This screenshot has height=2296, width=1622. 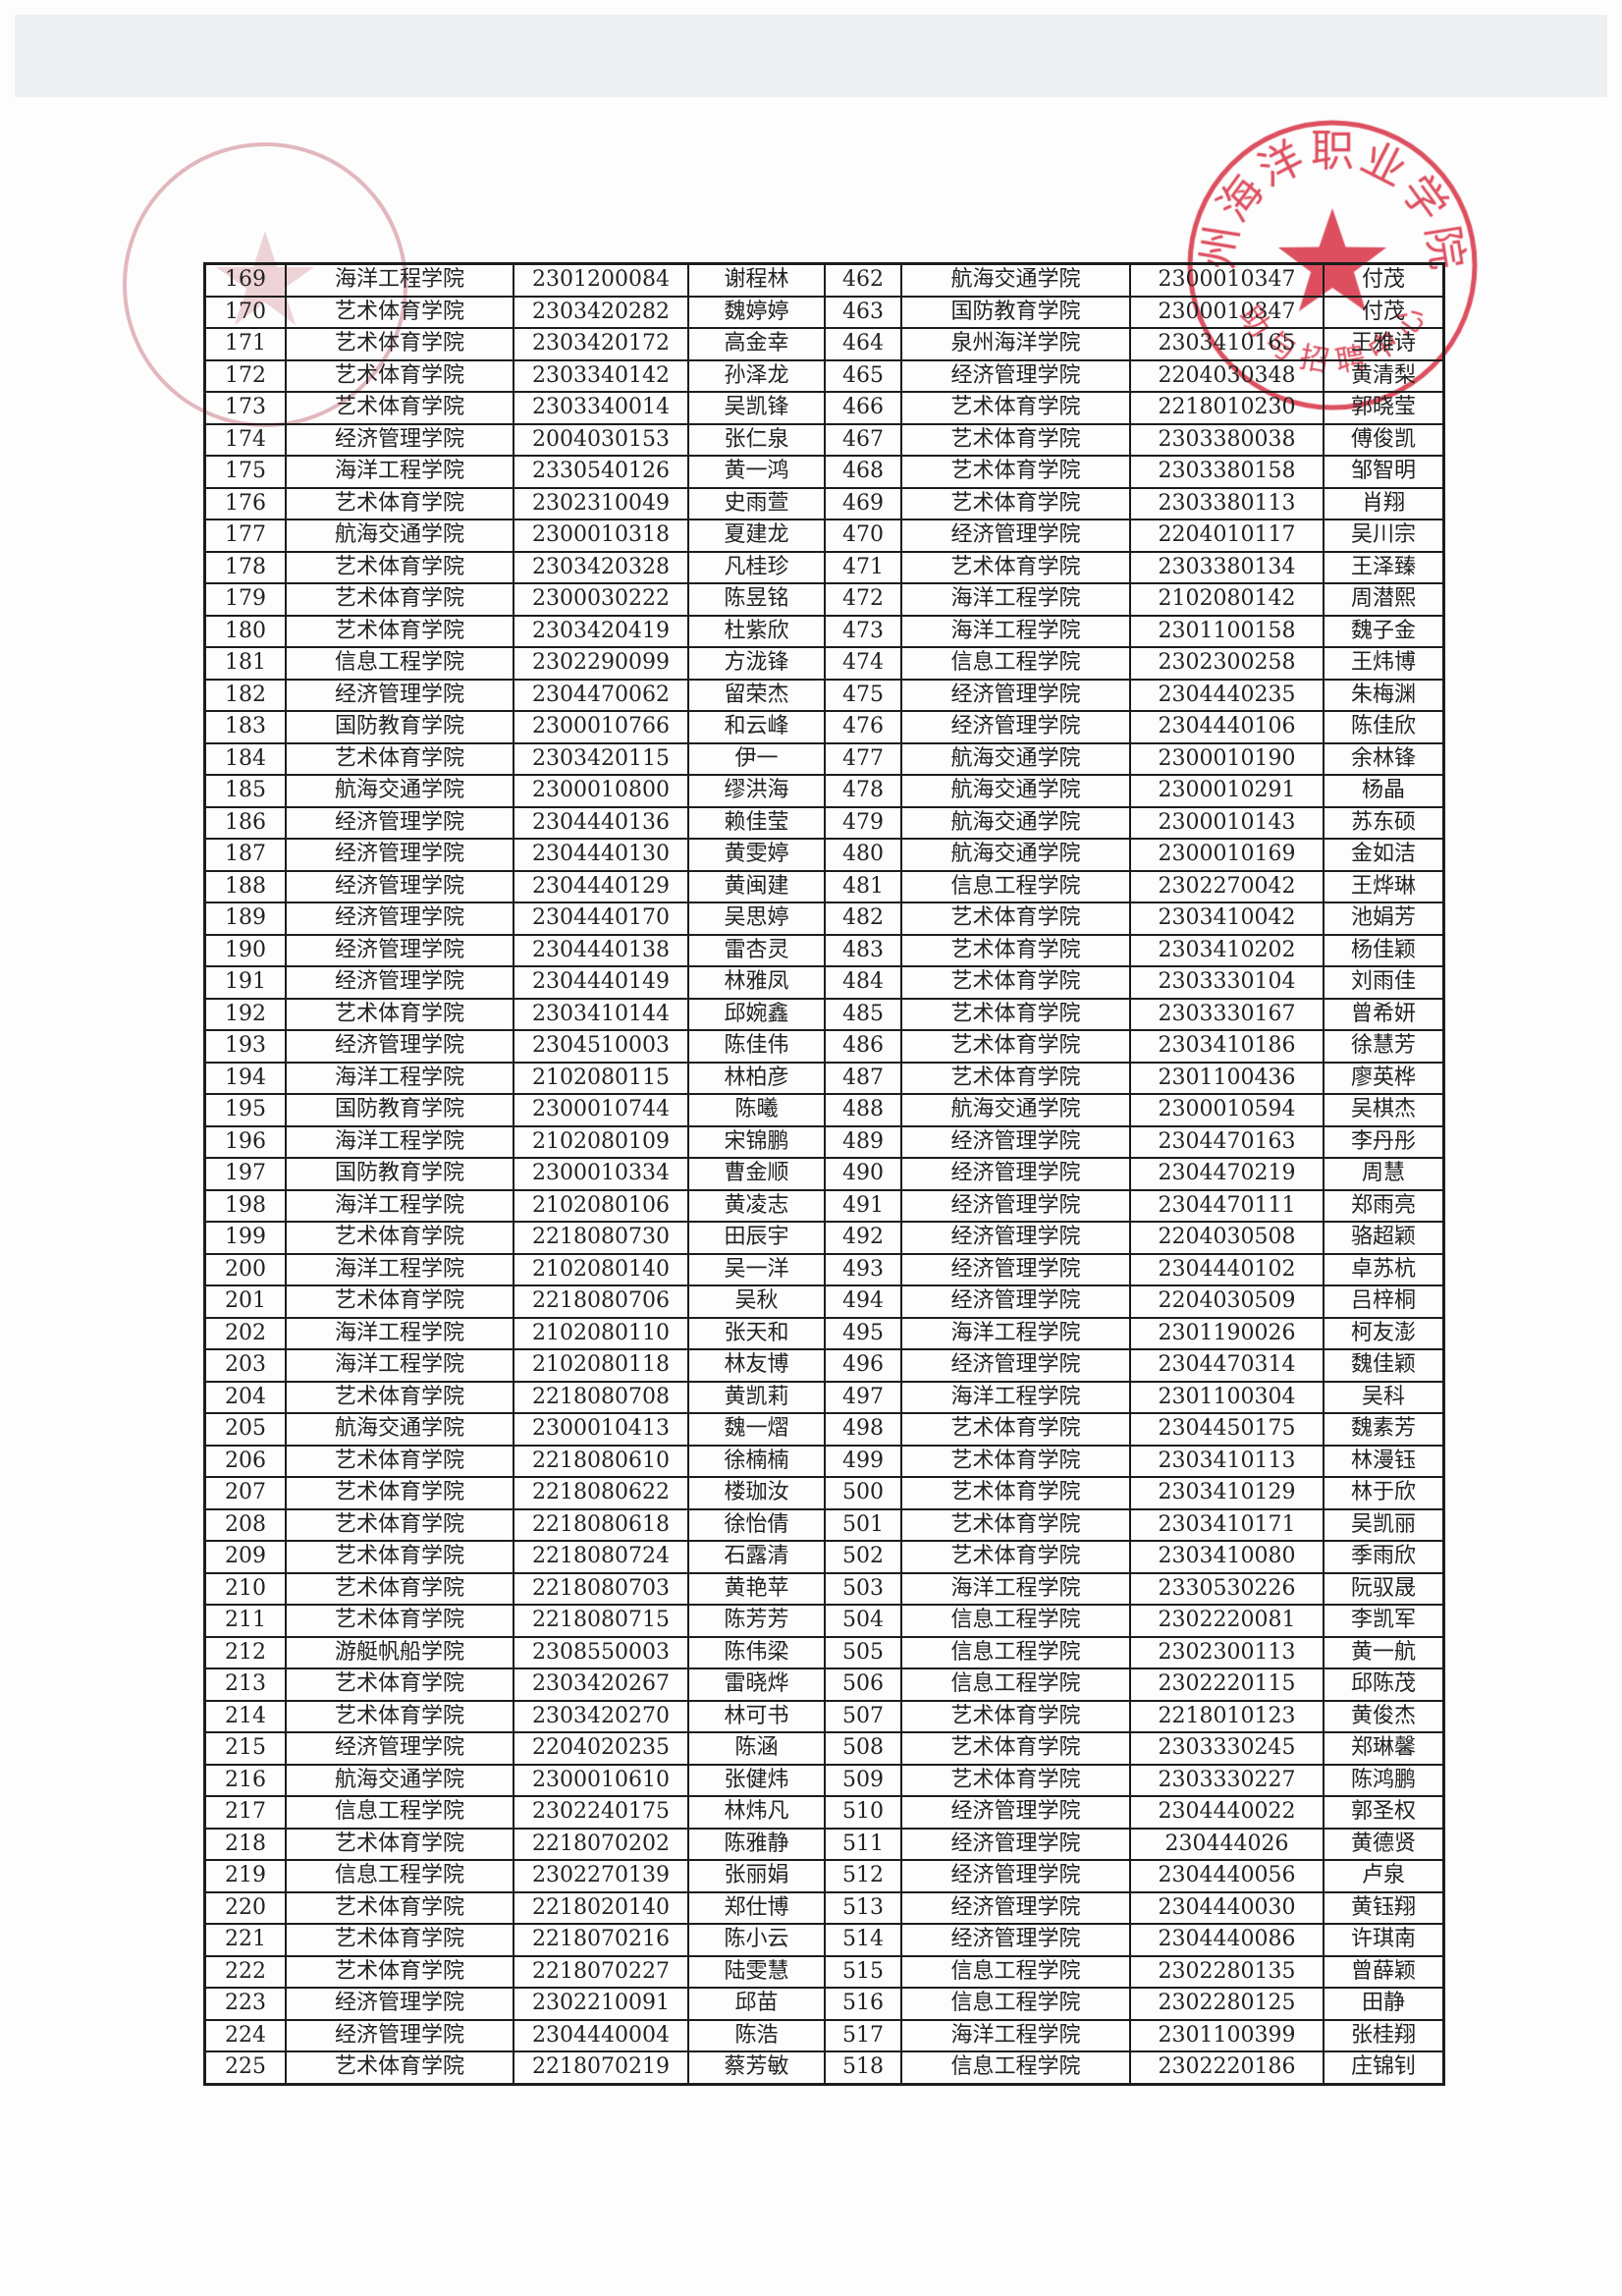 What do you see at coordinates (601, 503) in the screenshot?
I see `student-id-cell: 2302310049` at bounding box center [601, 503].